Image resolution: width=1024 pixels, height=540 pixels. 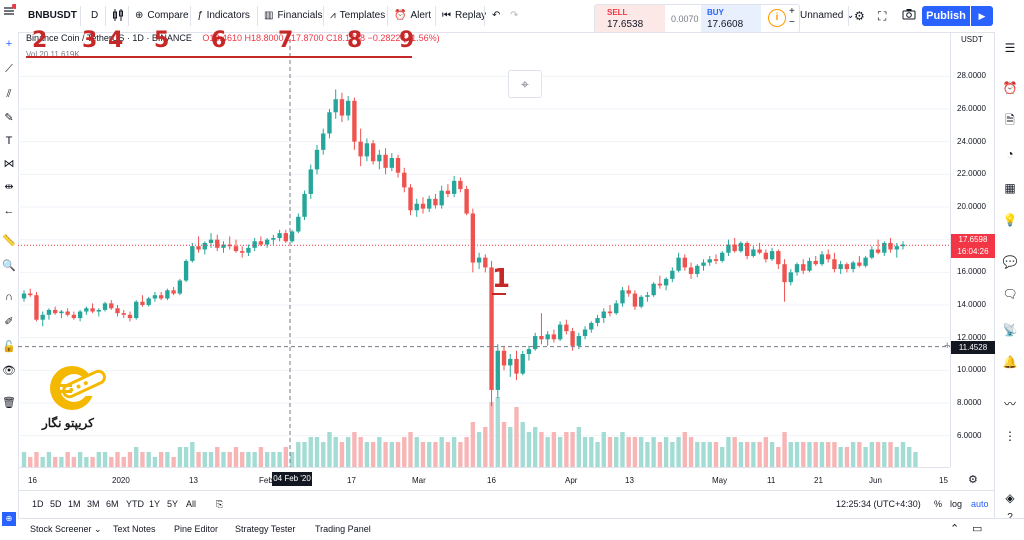 I want to click on sell-button: SELL 17.6538, so click(x=630, y=18).